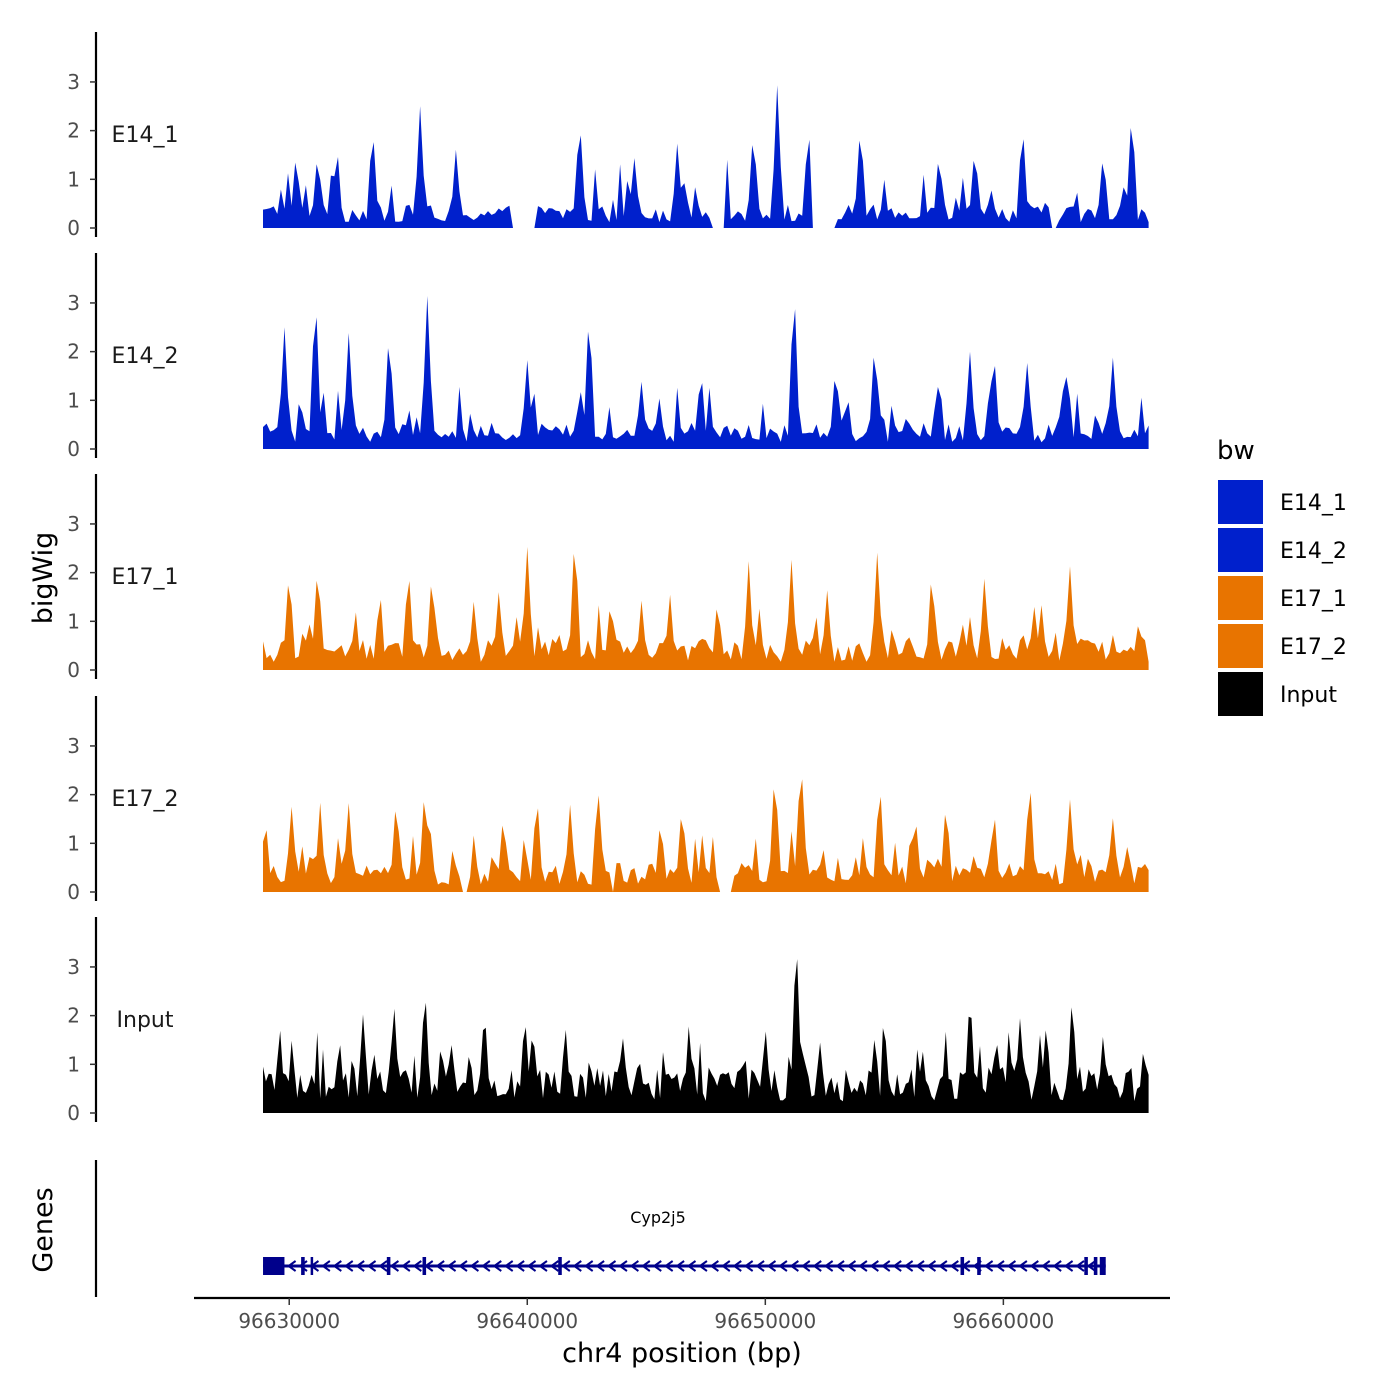 This screenshot has height=1400, width=1400. Describe the element at coordinates (43, 578) in the screenshot. I see `y-axis-title: bigWig` at that location.